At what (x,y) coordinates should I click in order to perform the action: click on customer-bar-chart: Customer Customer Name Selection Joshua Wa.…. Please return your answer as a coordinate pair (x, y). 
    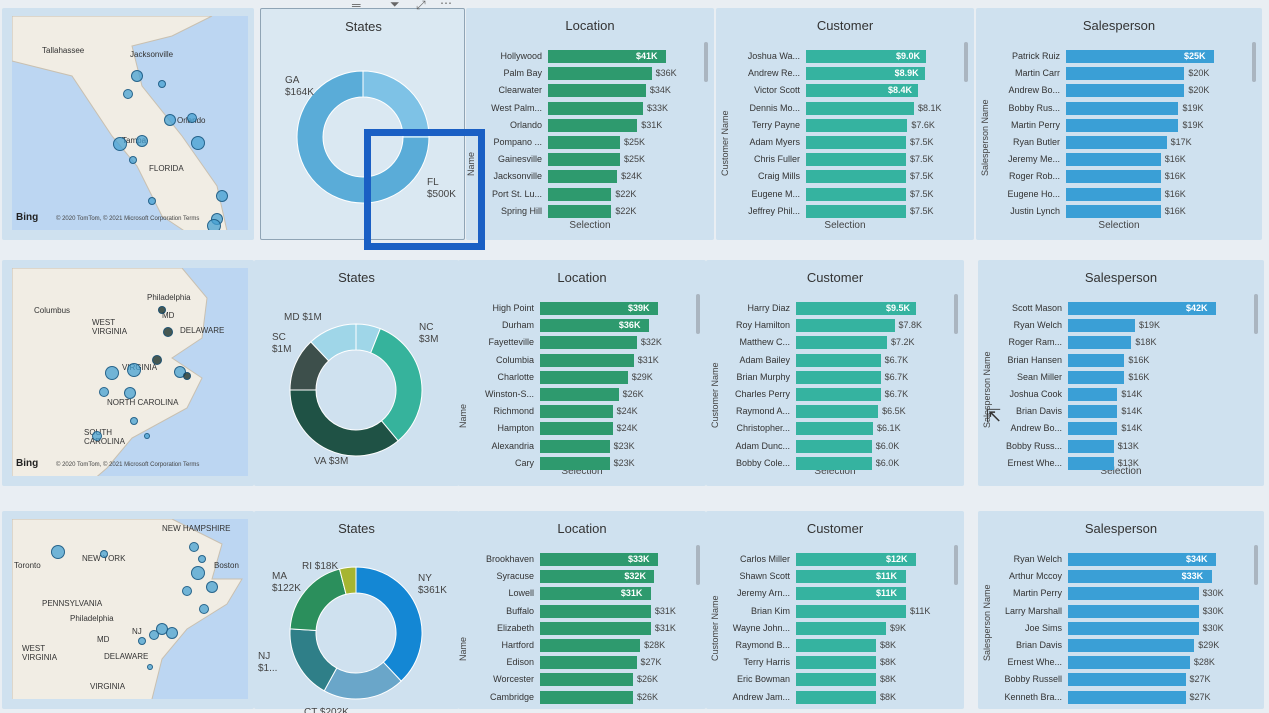
    Looking at the image, I should click on (845, 124).